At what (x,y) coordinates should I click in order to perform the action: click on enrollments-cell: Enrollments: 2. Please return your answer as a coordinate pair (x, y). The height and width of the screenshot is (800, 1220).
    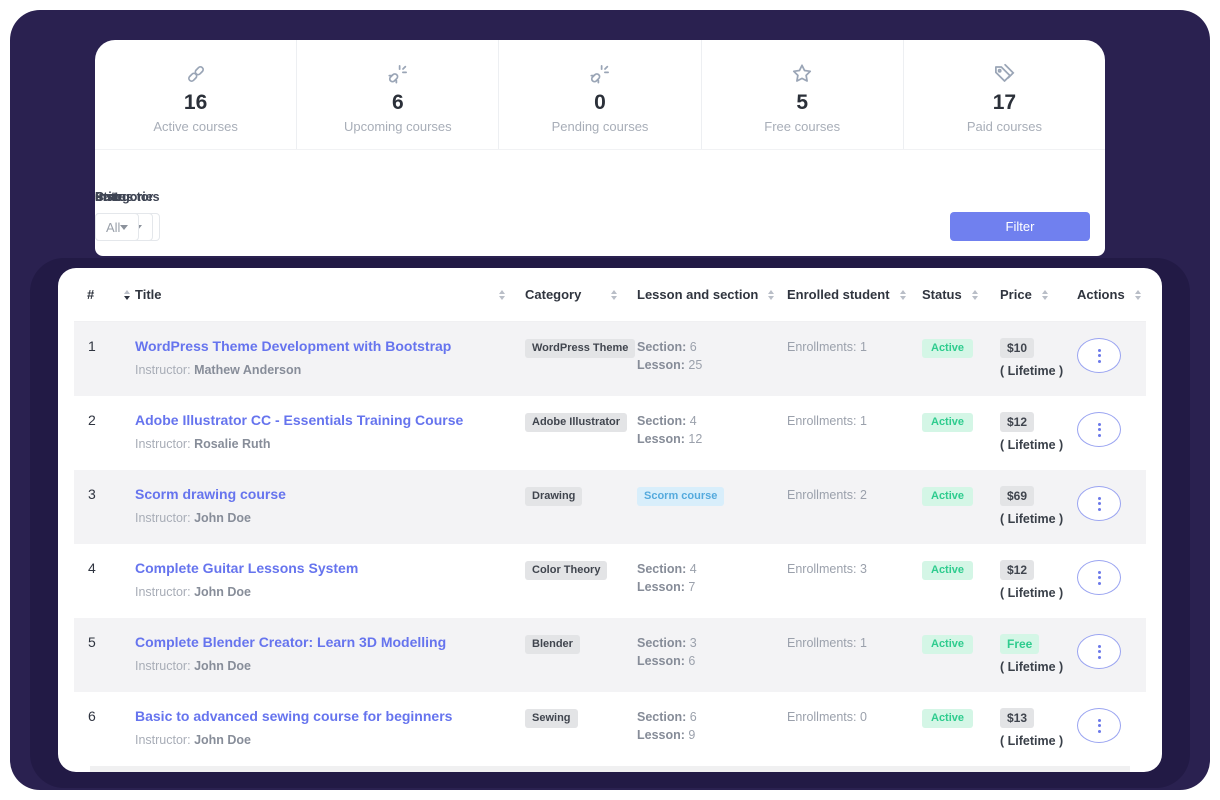
    Looking at the image, I should click on (854, 507).